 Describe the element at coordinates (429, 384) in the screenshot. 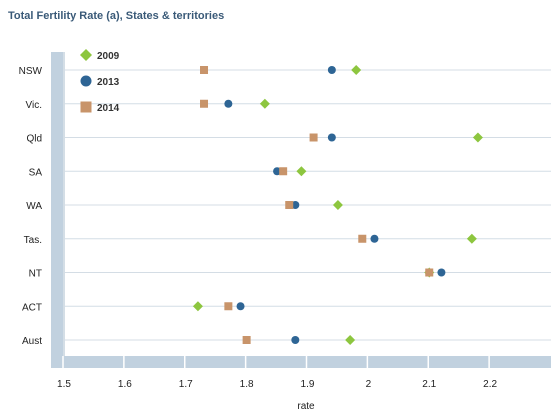

I see `x-tick-label: 2.1` at that location.